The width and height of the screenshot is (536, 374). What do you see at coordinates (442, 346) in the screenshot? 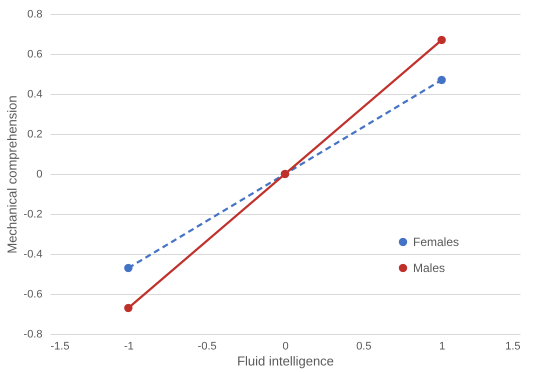
I see `x-tick-label: 1` at bounding box center [442, 346].